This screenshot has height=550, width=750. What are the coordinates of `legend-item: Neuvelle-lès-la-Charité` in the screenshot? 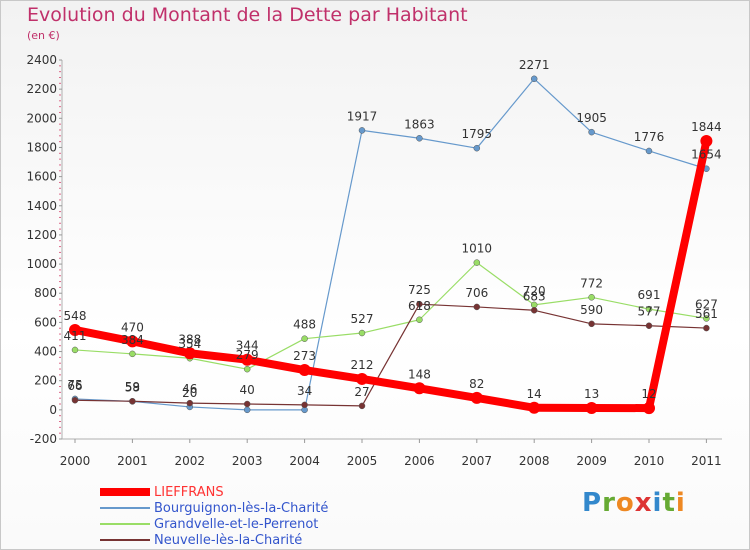 It's located at (214, 540).